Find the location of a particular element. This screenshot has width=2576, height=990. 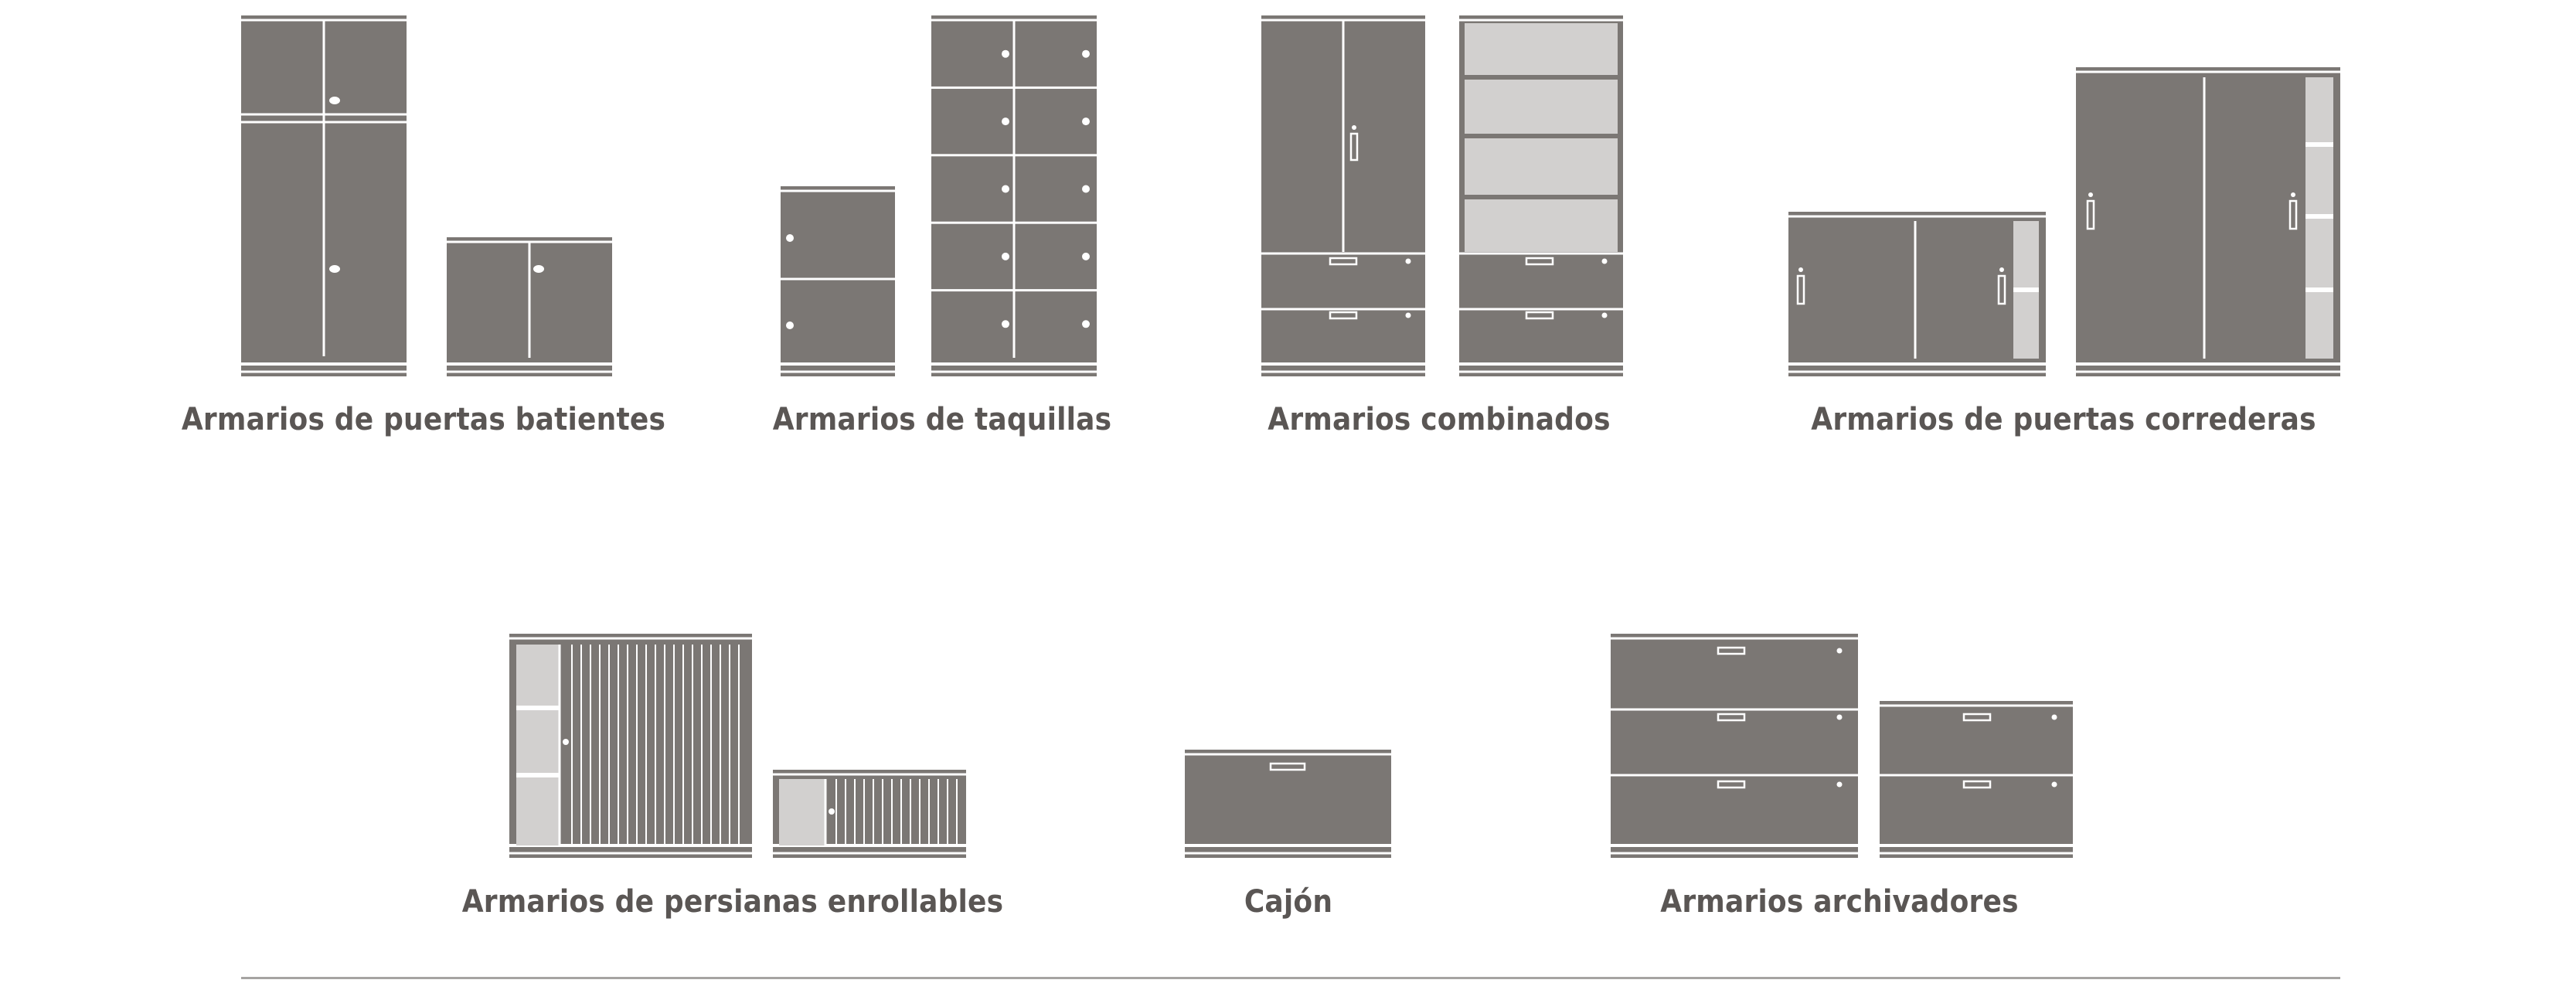

tall-swing-door-cabinet is located at coordinates (324, 195).